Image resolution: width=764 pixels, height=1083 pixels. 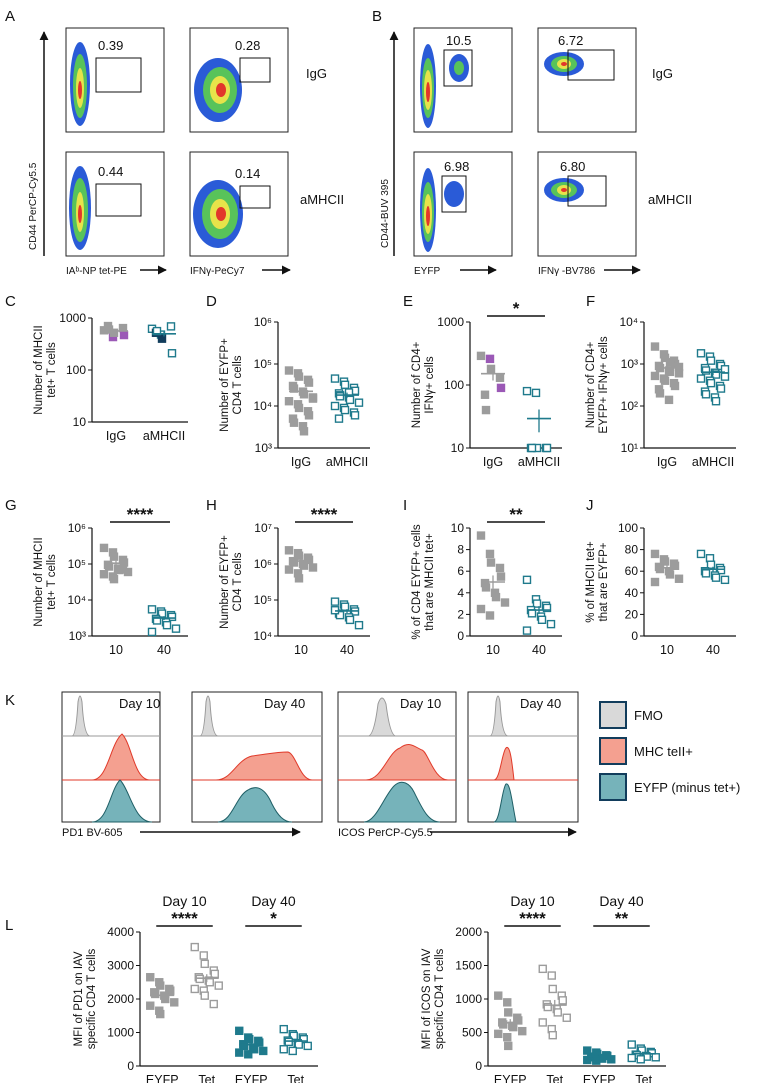 I want to click on y-tick-label: 10³, so click(x=629, y=364).